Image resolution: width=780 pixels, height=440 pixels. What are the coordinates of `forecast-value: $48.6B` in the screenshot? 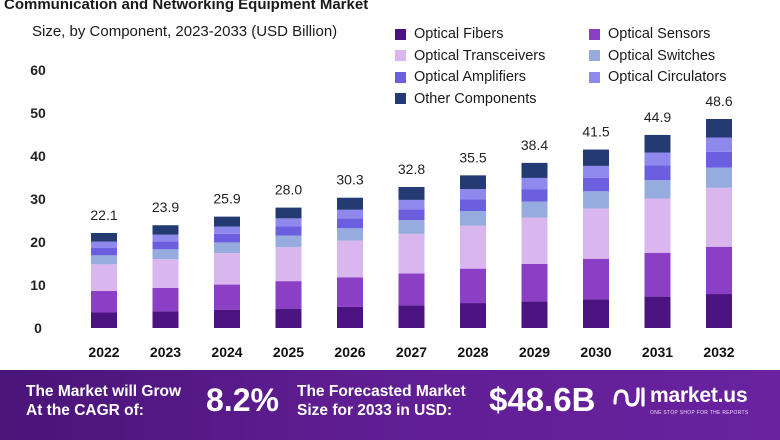 It's located at (542, 399).